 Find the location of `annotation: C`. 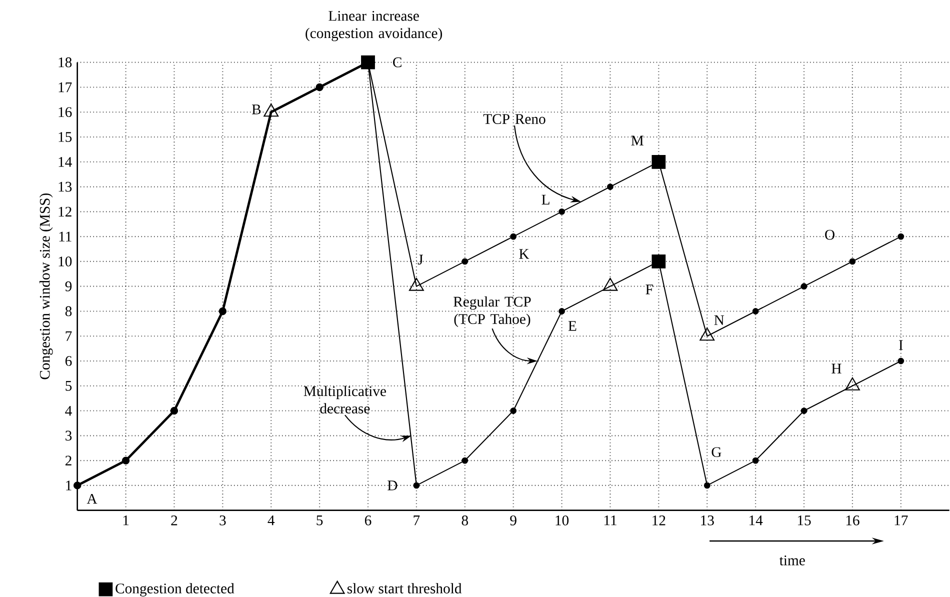

annotation: C is located at coordinates (397, 62).